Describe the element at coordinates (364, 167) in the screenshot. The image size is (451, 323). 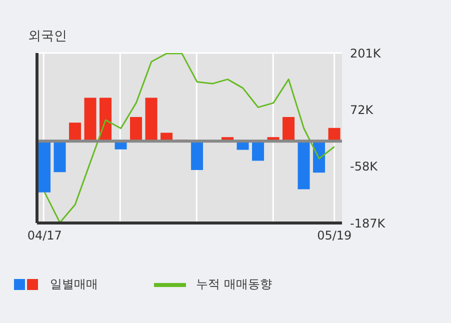
I see `y-tick-label: -58K` at that location.